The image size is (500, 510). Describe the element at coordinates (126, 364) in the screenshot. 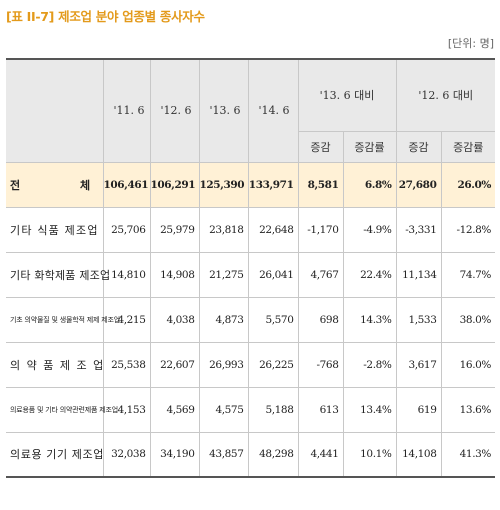

I see `cell: 25,538` at that location.